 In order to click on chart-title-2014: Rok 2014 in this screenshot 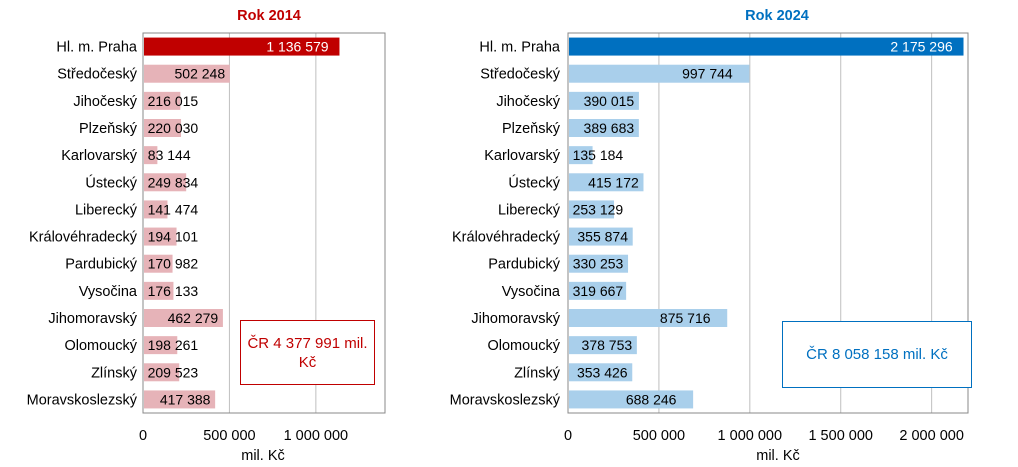, I will do `click(269, 16)`.